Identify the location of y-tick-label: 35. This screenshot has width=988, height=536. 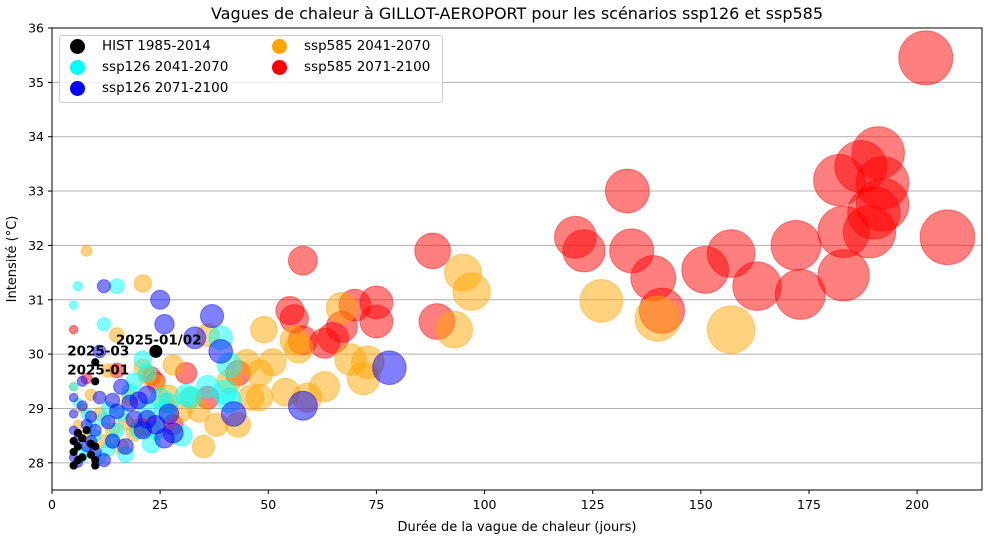
(36, 82).